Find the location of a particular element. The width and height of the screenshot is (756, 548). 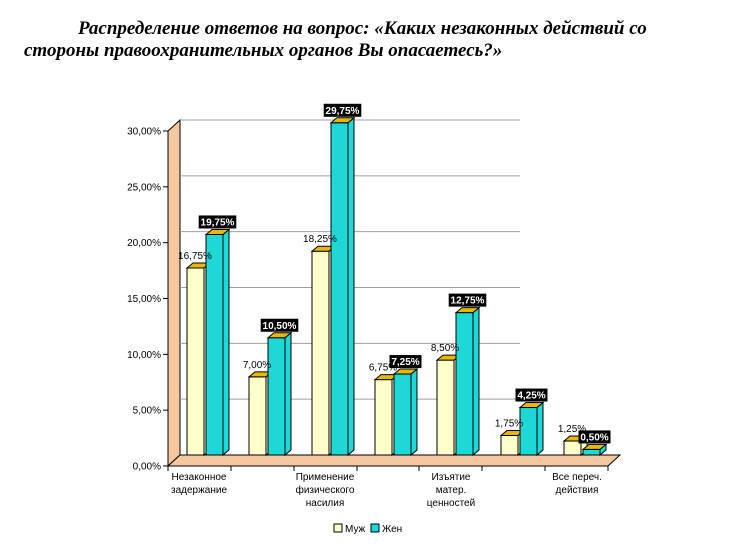

data-label-female: 0,50% is located at coordinates (594, 437).